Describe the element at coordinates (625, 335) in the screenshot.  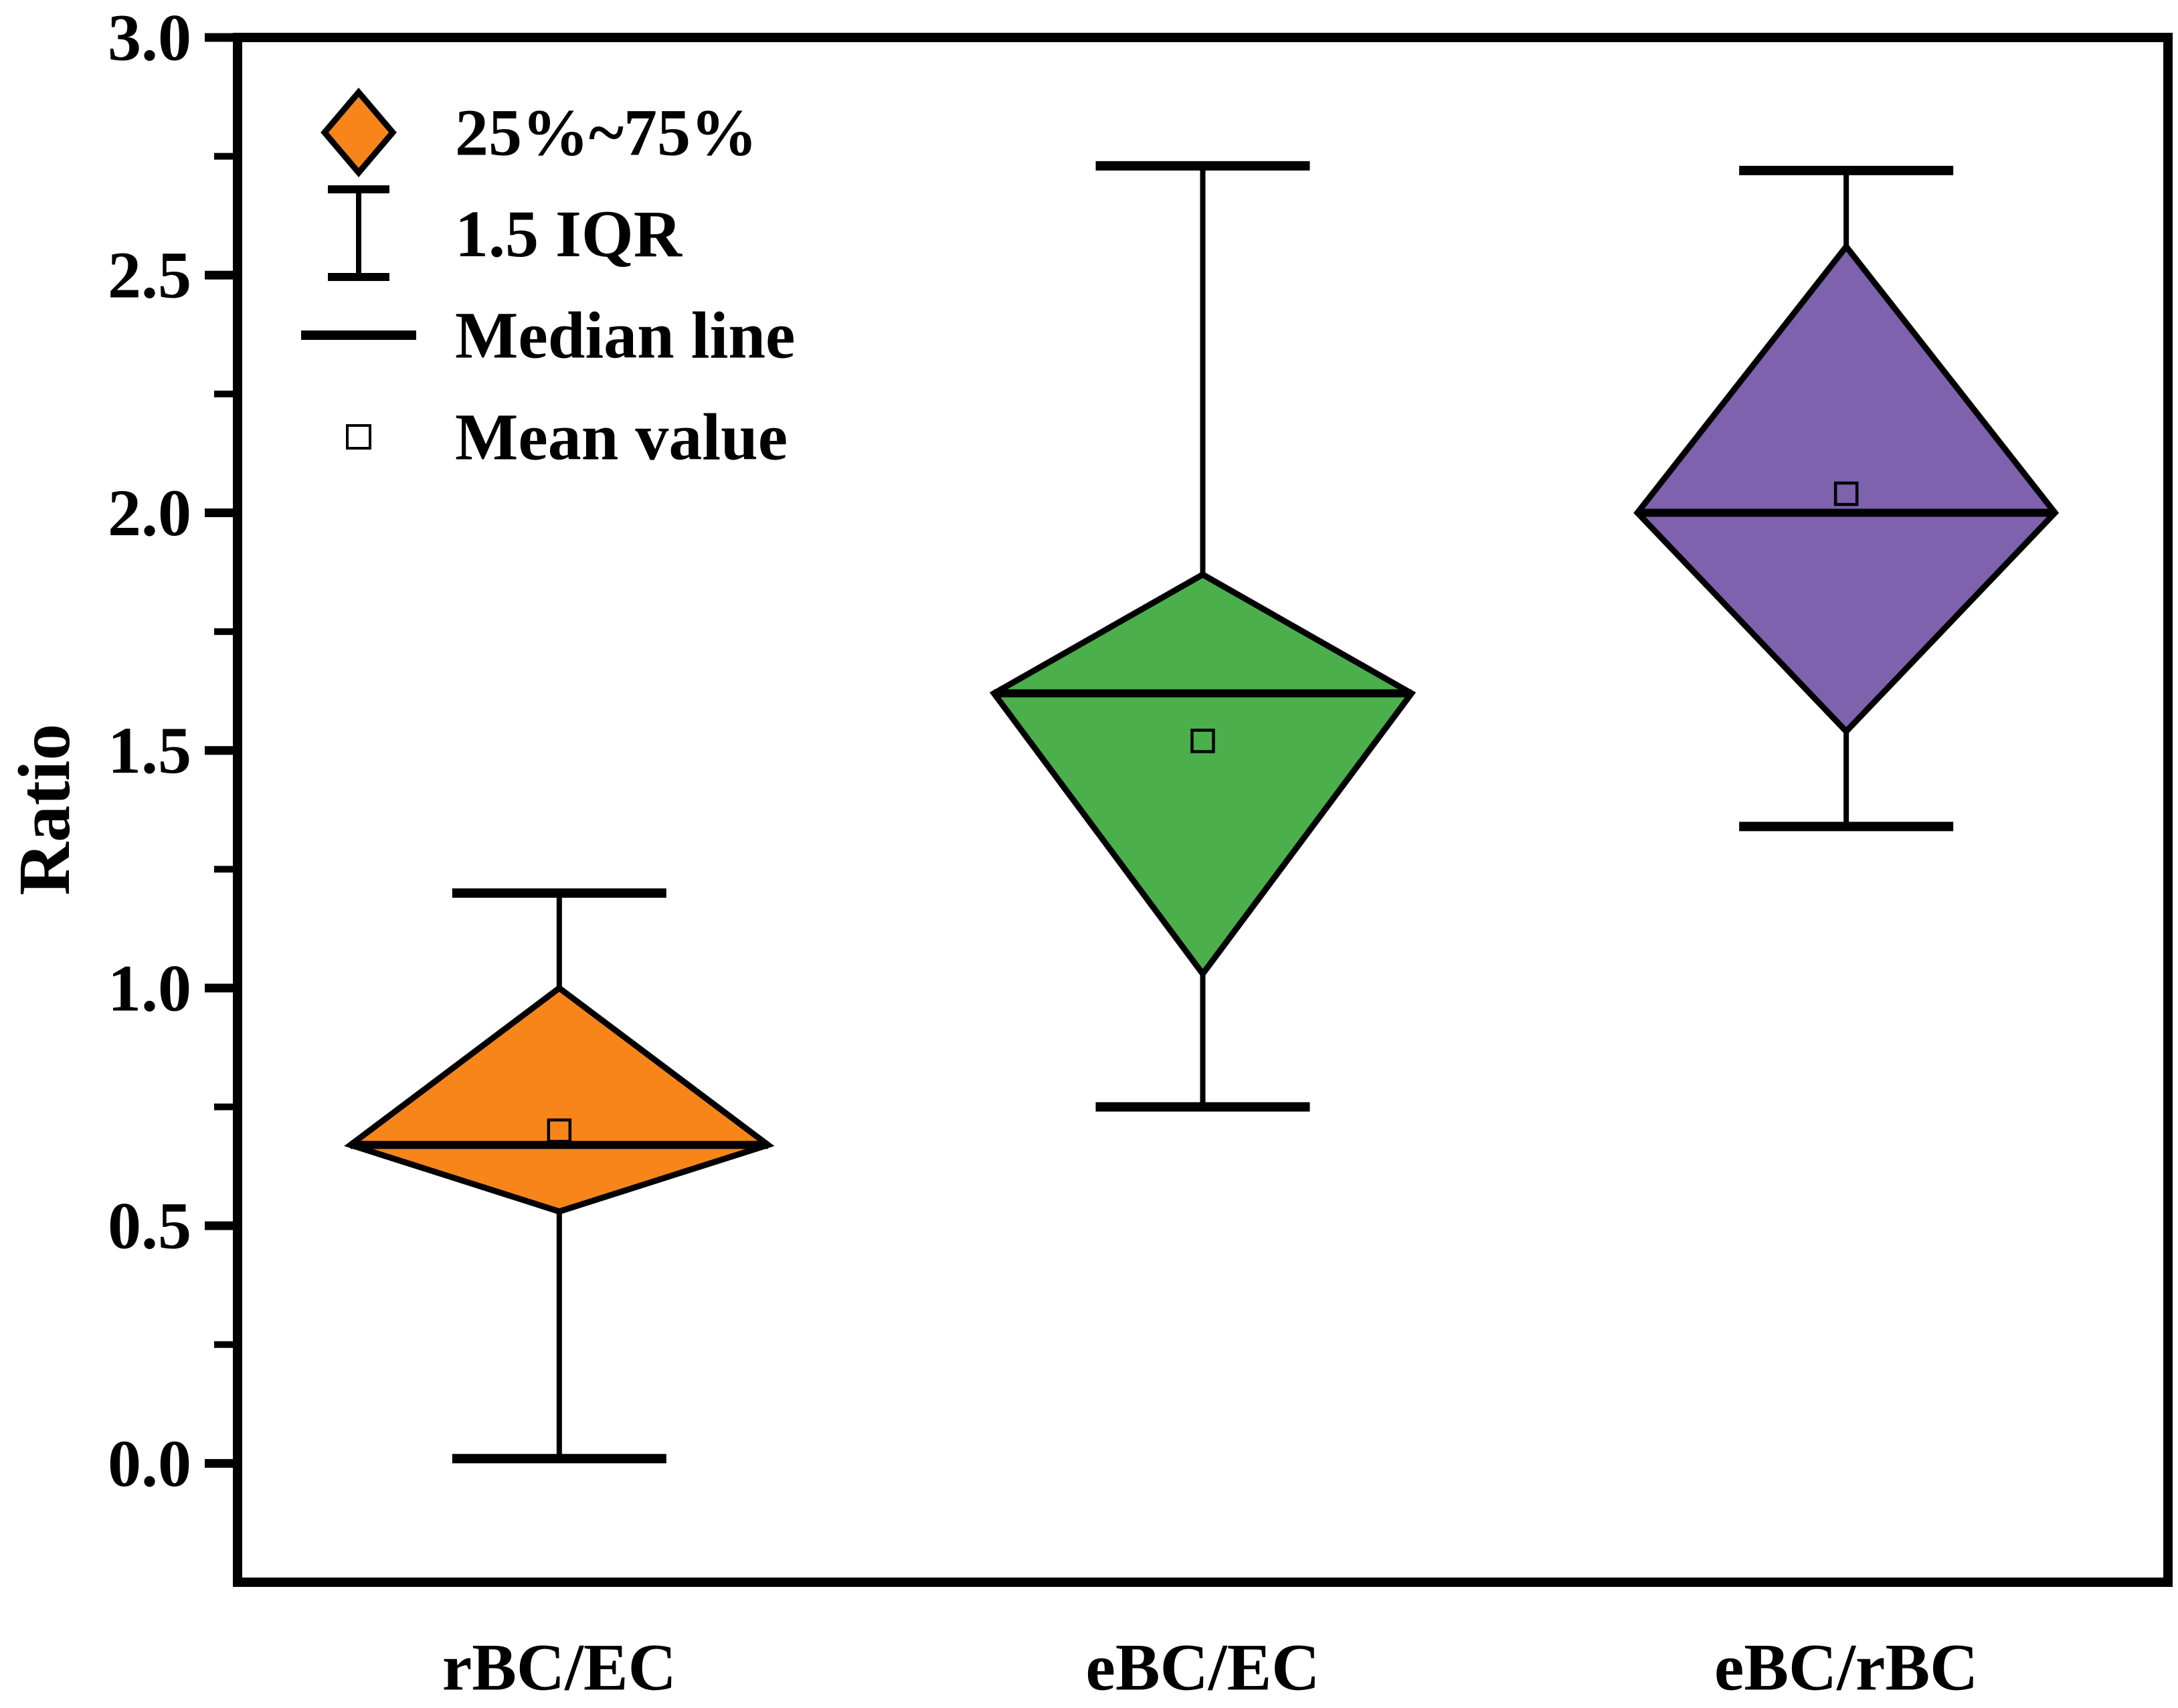
I see `legend-label: Median line` at that location.